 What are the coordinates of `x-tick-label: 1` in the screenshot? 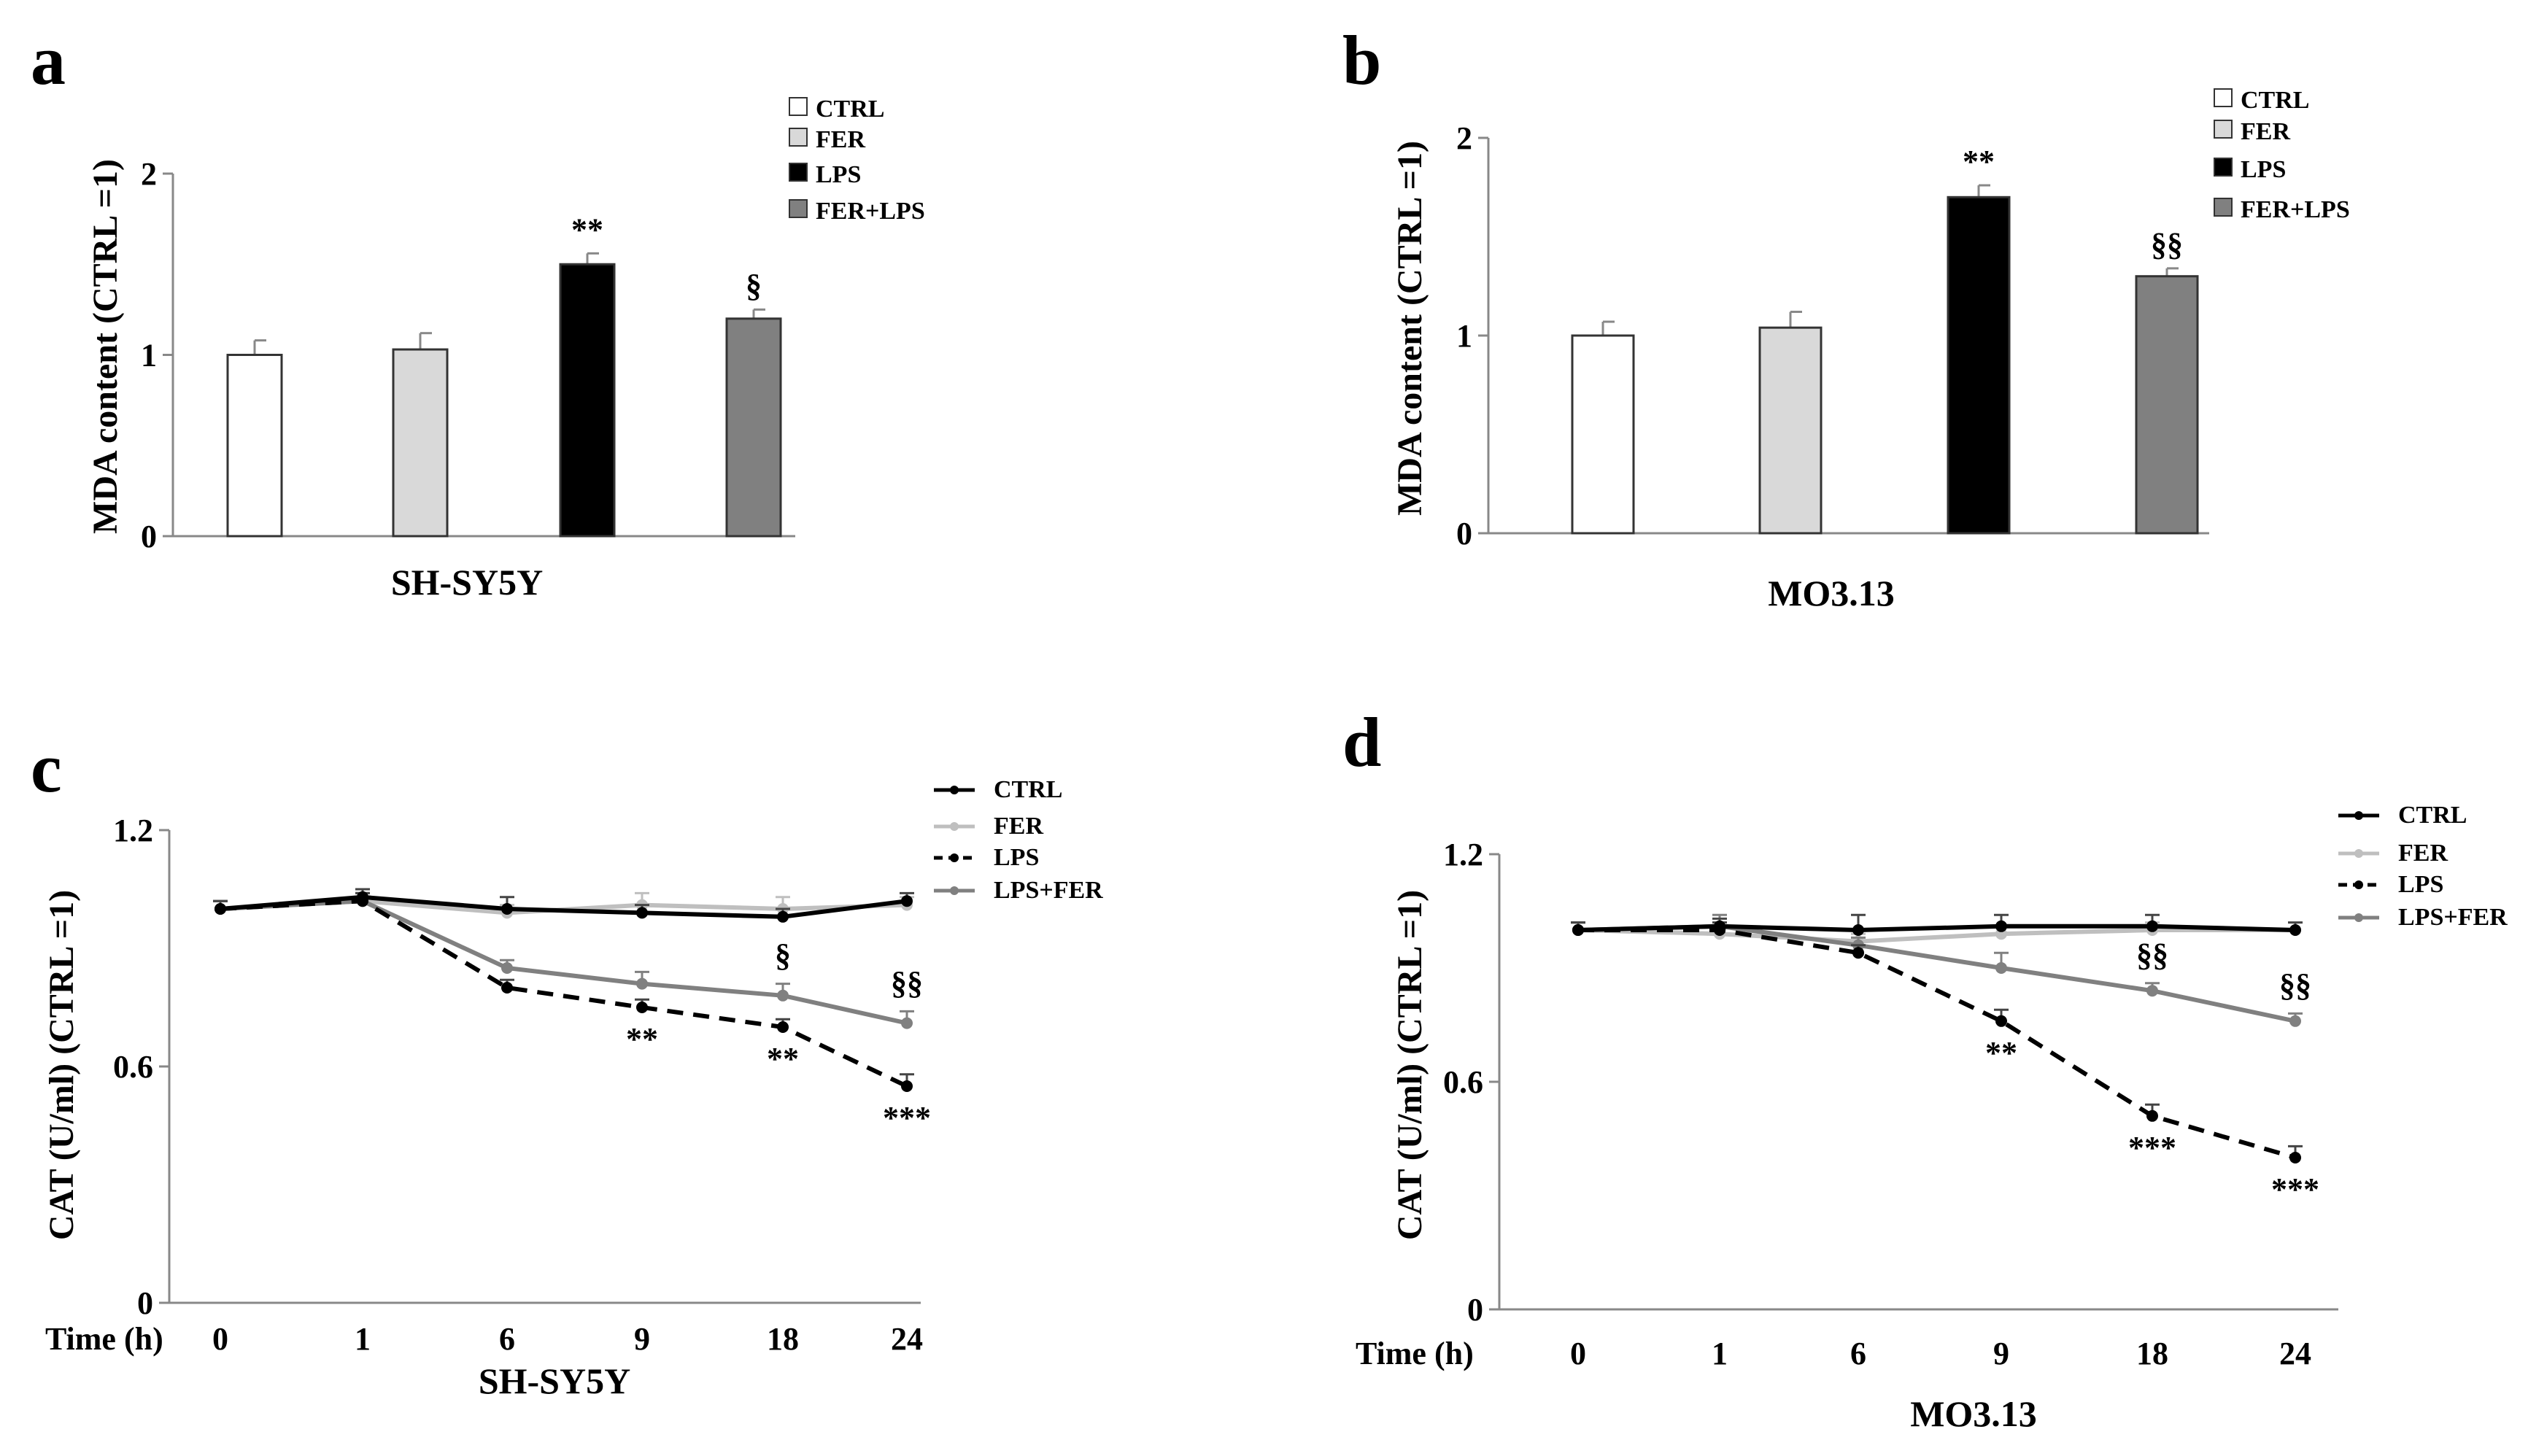 It's located at (363, 1339).